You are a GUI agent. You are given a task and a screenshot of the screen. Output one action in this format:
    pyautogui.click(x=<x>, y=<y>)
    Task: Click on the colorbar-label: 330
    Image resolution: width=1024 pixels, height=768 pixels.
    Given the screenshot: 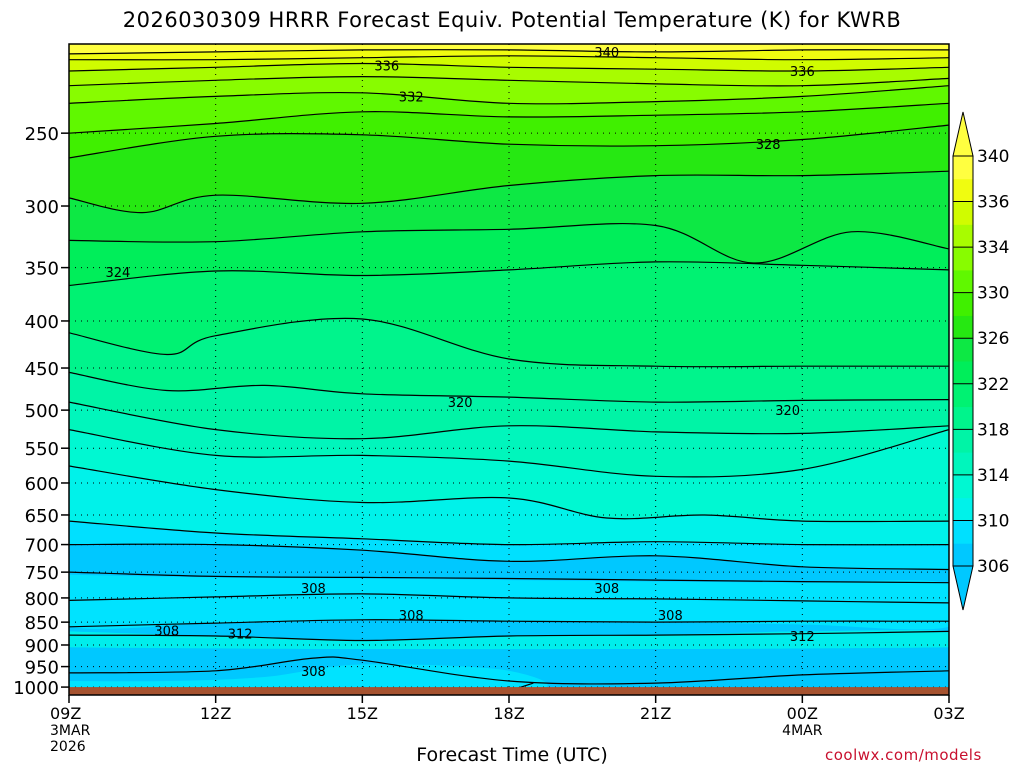 What is the action you would take?
    pyautogui.click(x=993, y=294)
    